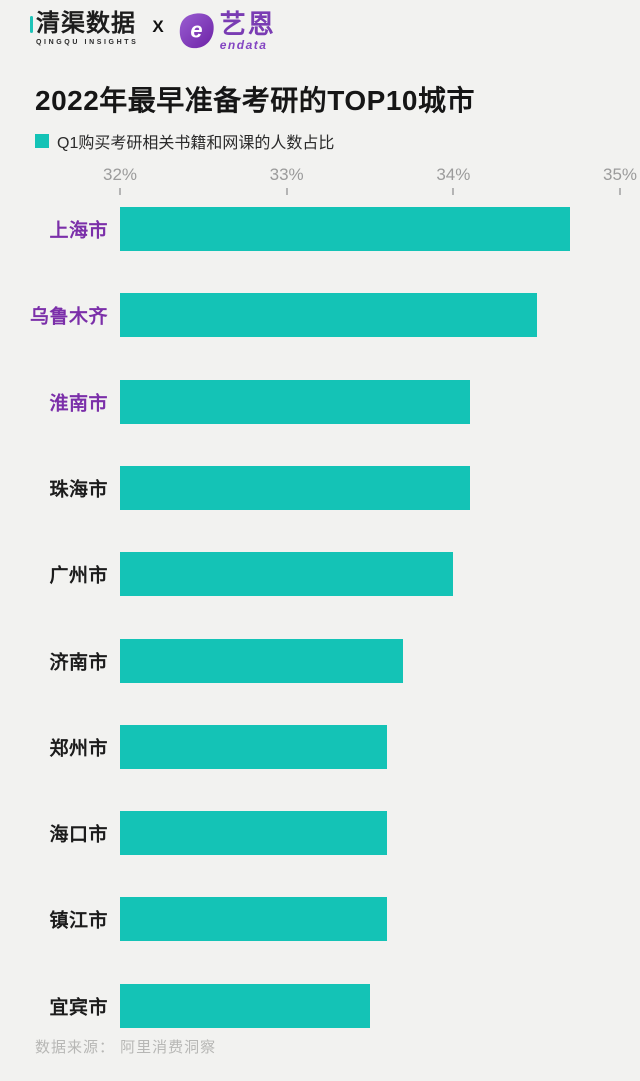 The height and width of the screenshot is (1081, 640). I want to click on city-label: 乌鲁木齐, so click(68, 317).